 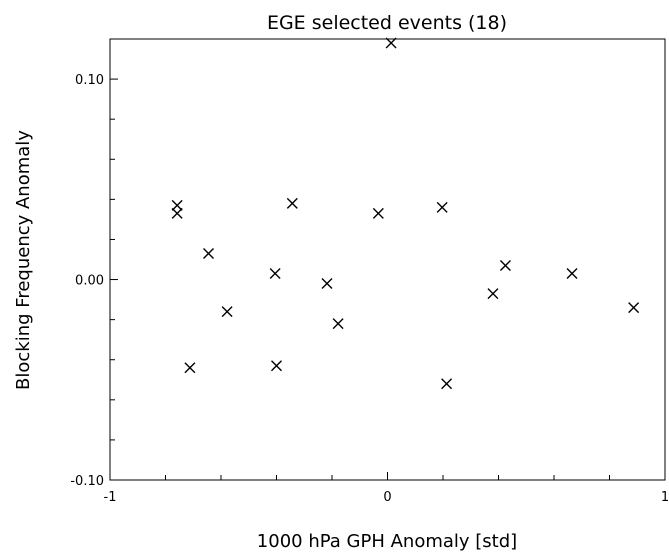 What do you see at coordinates (665, 497) in the screenshot?
I see `x-tick-label: 1` at bounding box center [665, 497].